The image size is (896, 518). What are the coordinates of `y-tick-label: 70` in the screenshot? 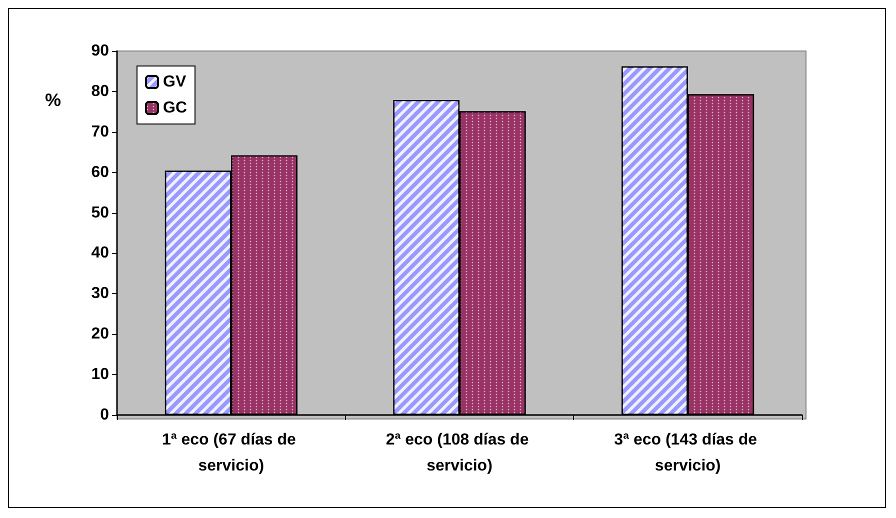 It's located at (100, 131).